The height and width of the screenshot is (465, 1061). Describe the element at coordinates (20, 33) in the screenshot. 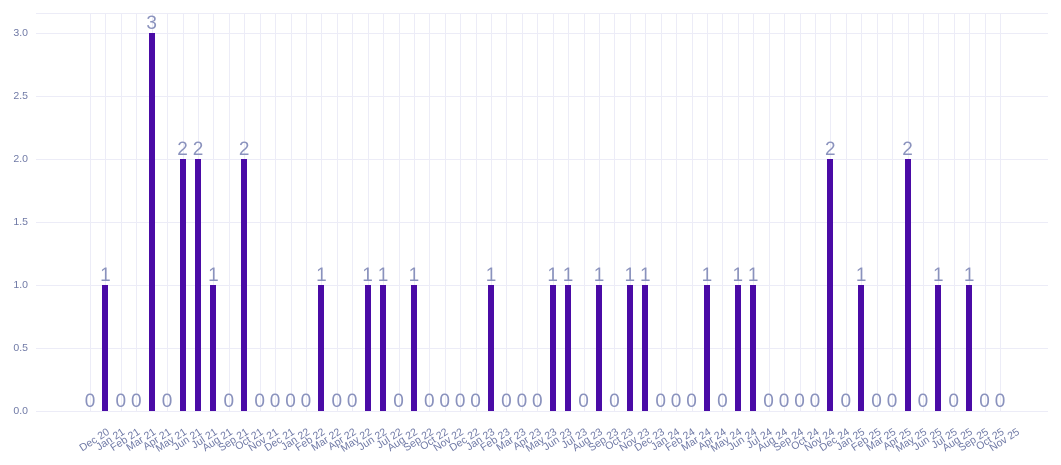

I see `y-axis-label: 3.0` at that location.